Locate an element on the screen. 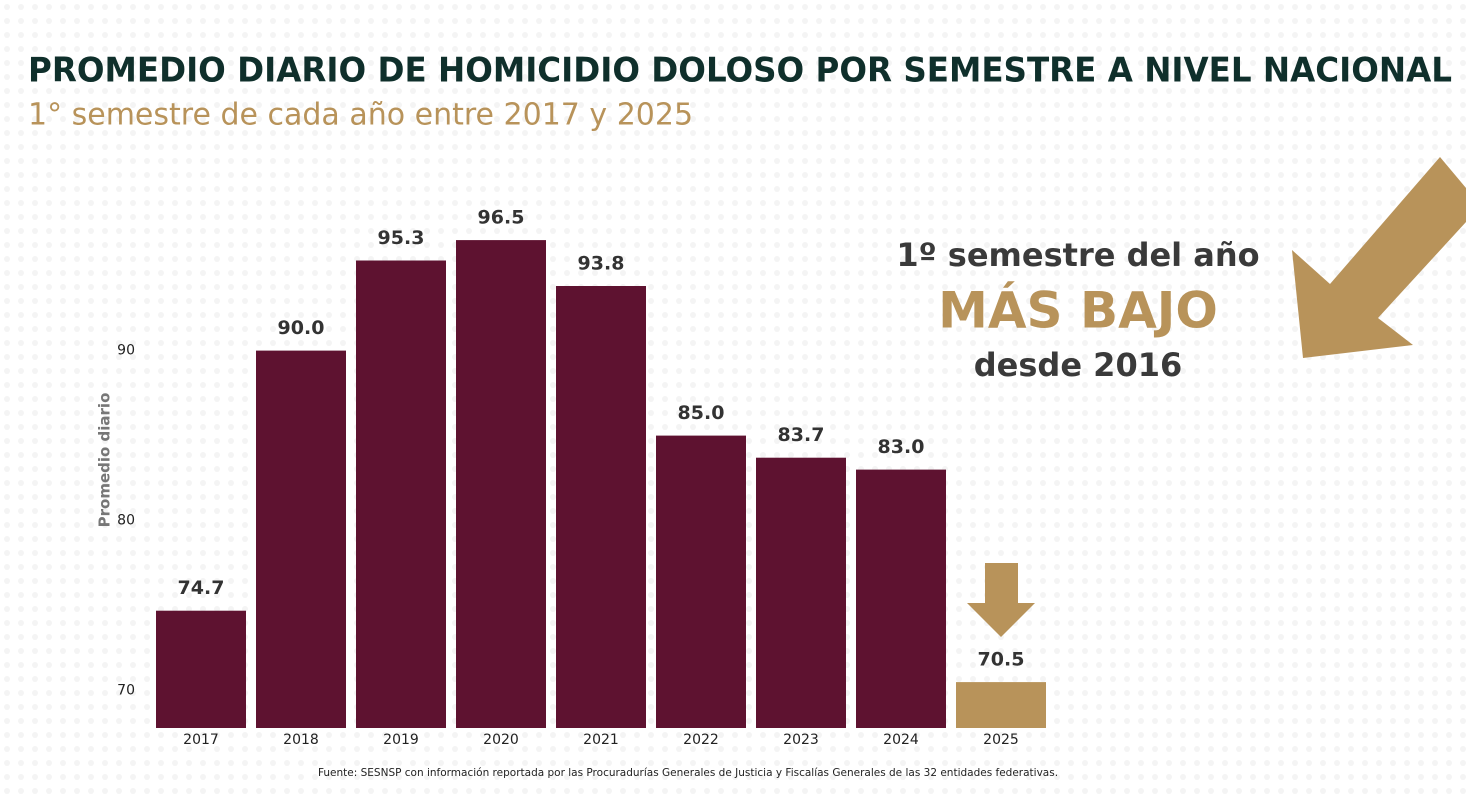 This screenshot has width=1466, height=799. annotation: 1º semestre del año is located at coordinates (1077, 255).